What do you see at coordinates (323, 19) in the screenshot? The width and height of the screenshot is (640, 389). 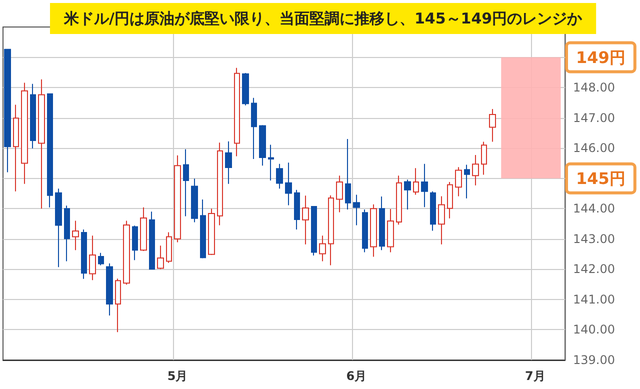 I see `chart-title: 米ドル/円は原油が底堅い限り、当面堅調に推移し、145～149円のレンジか` at bounding box center [323, 19].